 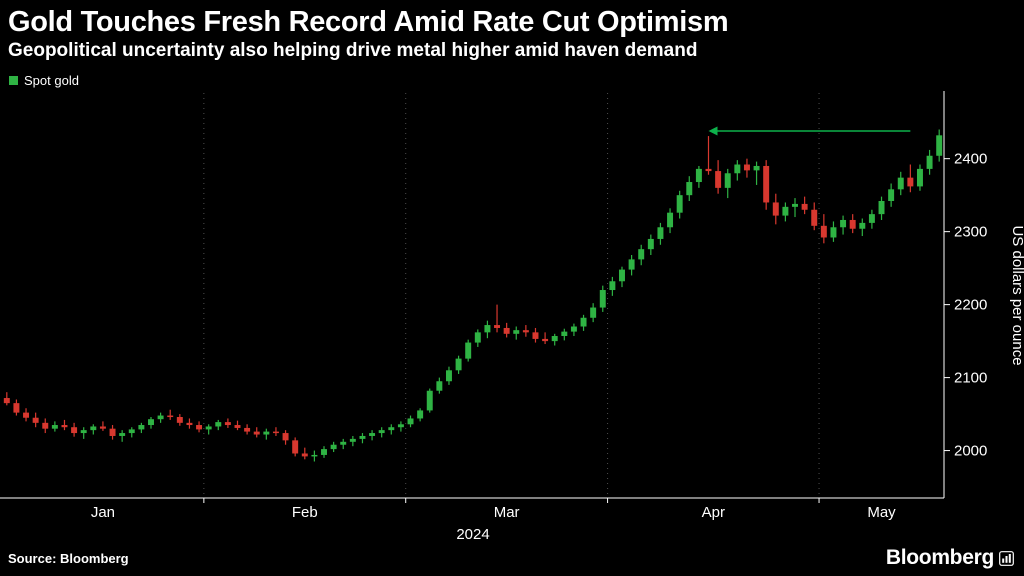 I want to click on y-axis-tick-label: 2300, so click(x=970, y=232).